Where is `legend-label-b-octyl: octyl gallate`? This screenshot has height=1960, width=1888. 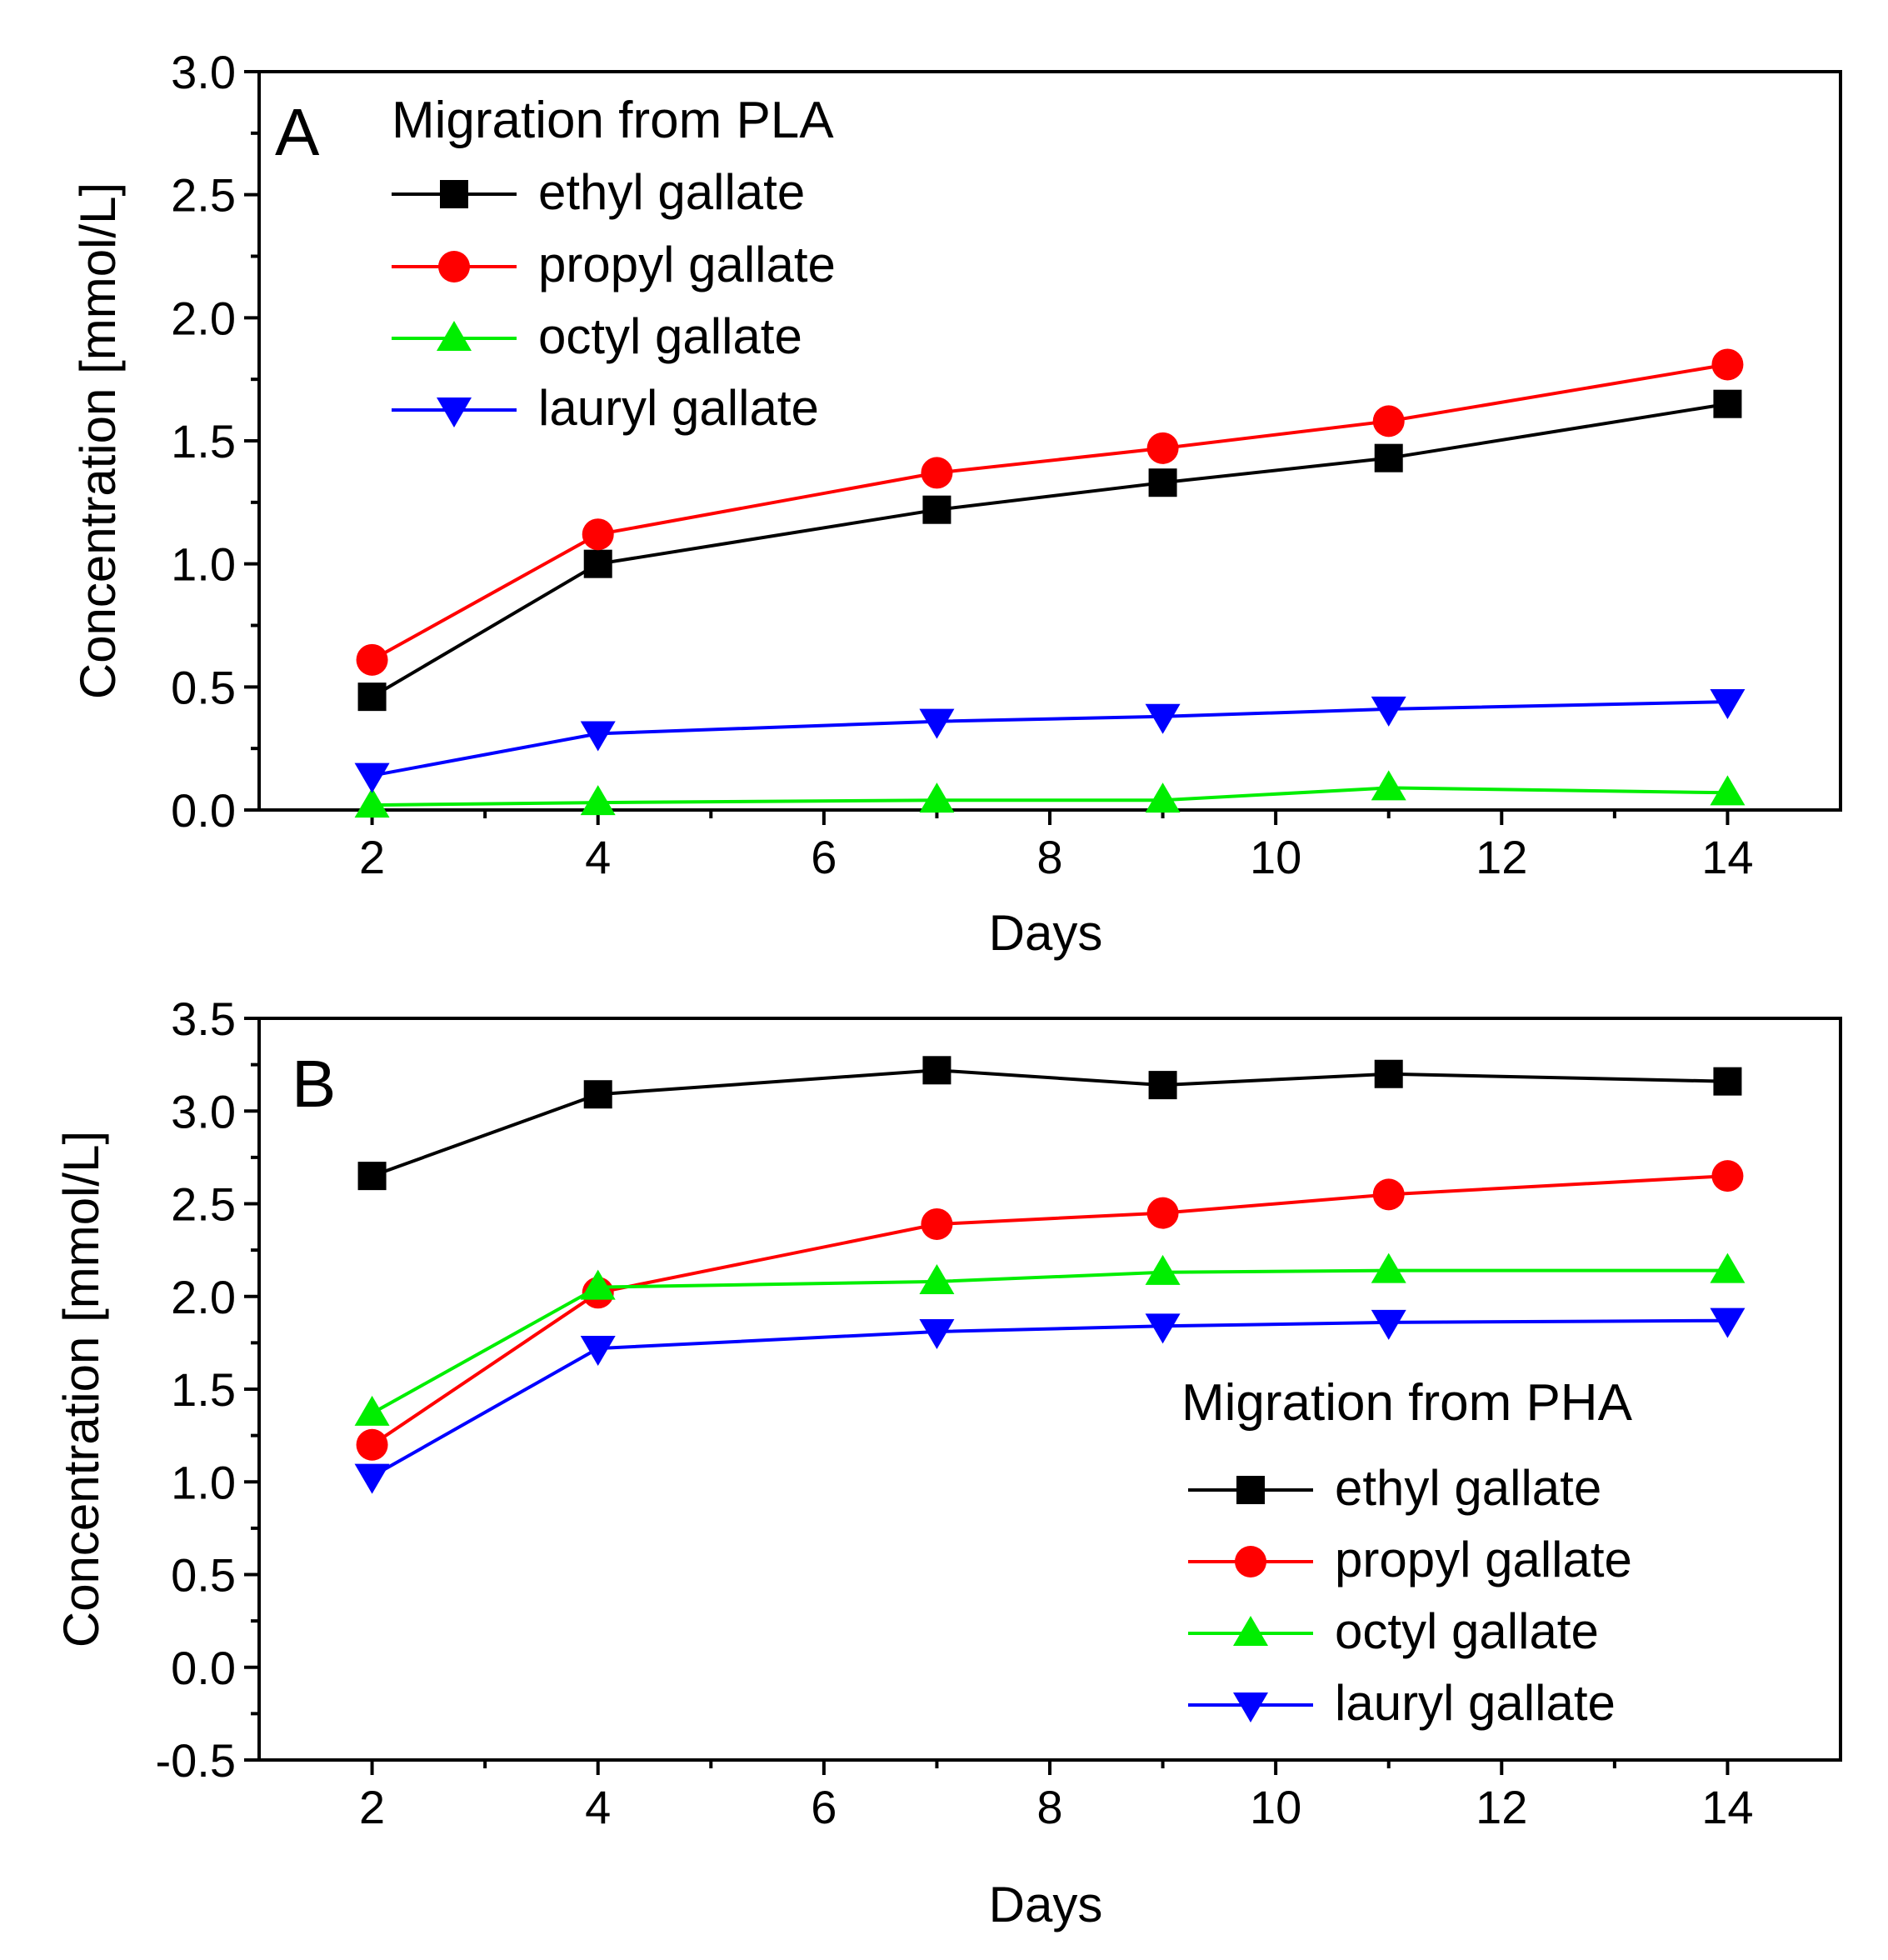 legend-label-b-octyl: octyl gallate is located at coordinates (1467, 1631).